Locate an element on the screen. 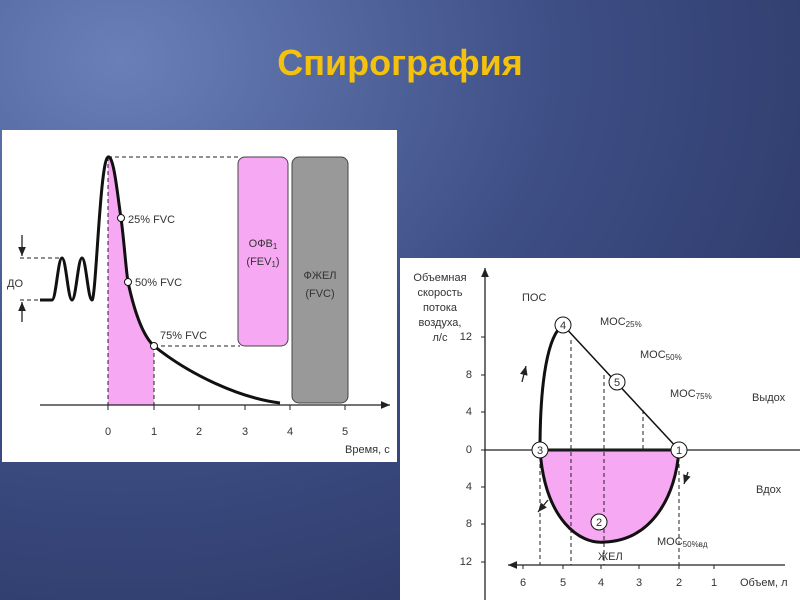 The image size is (800, 600). mos25: МОС25% is located at coordinates (621, 322).